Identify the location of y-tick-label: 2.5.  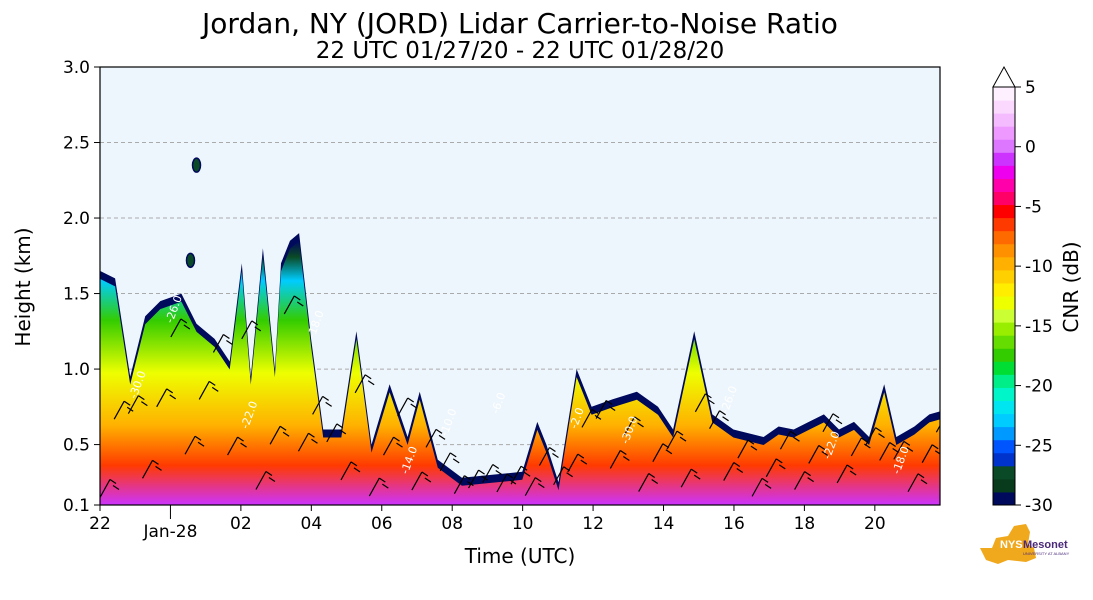
(76, 144).